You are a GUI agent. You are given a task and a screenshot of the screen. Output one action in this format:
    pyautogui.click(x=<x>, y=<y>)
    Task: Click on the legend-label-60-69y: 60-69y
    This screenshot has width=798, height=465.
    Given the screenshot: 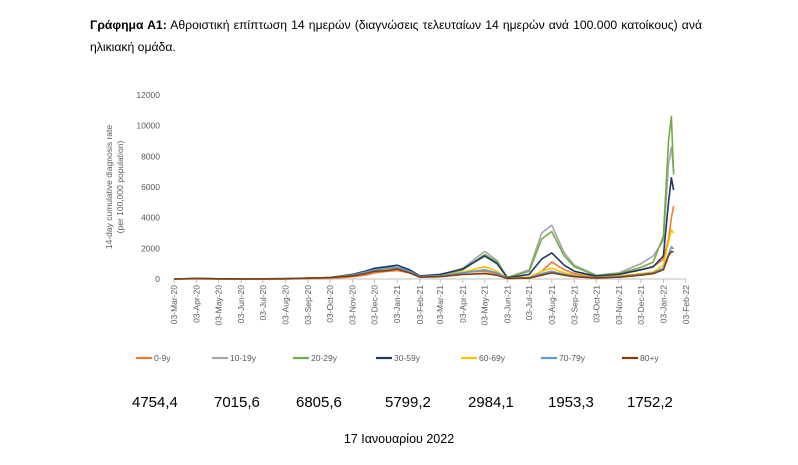 What is the action you would take?
    pyautogui.click(x=492, y=358)
    